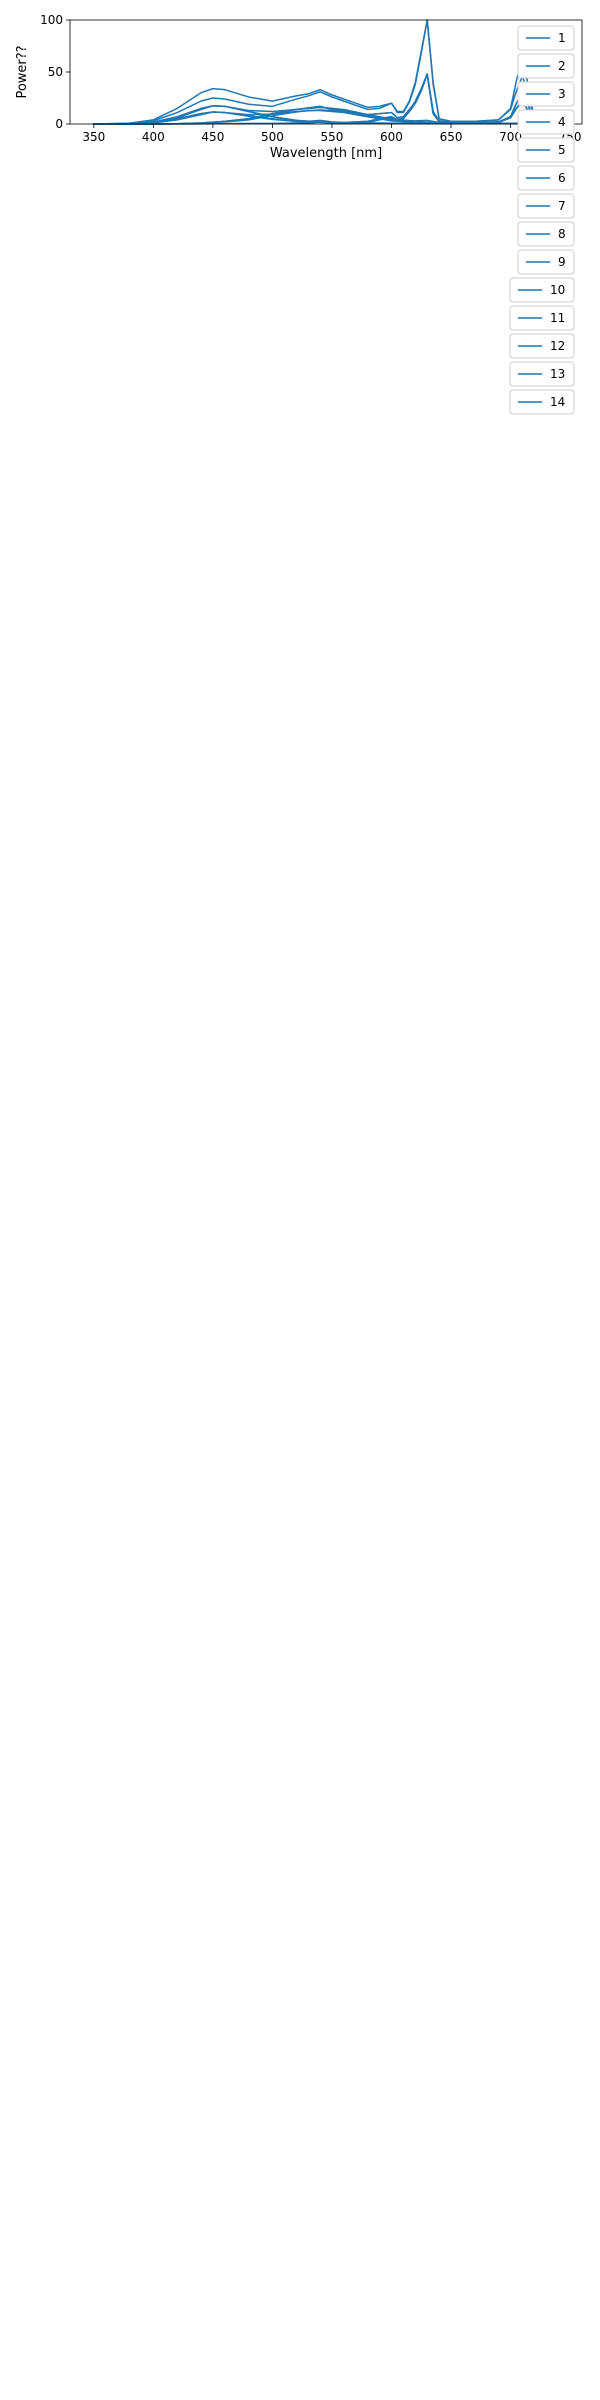  Describe the element at coordinates (272, 137) in the screenshot. I see `x-tick-label: 500` at that location.